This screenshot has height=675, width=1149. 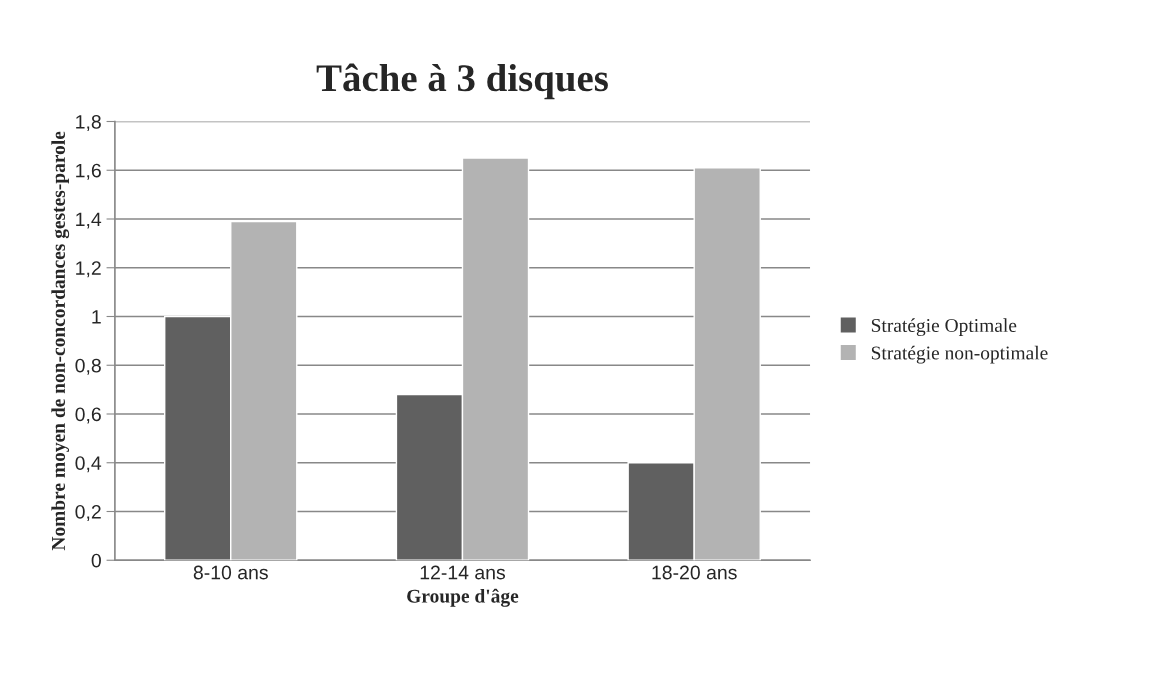 What do you see at coordinates (89, 220) in the screenshot?
I see `y-tick-label: 1,4` at bounding box center [89, 220].